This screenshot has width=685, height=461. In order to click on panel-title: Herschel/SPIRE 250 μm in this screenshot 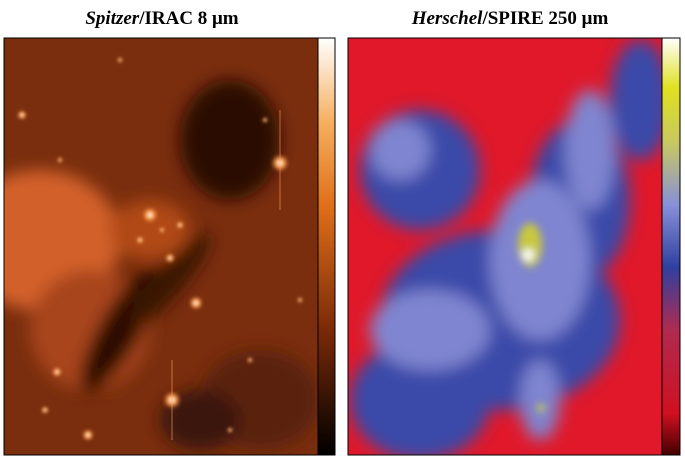, I will do `click(510, 18)`.